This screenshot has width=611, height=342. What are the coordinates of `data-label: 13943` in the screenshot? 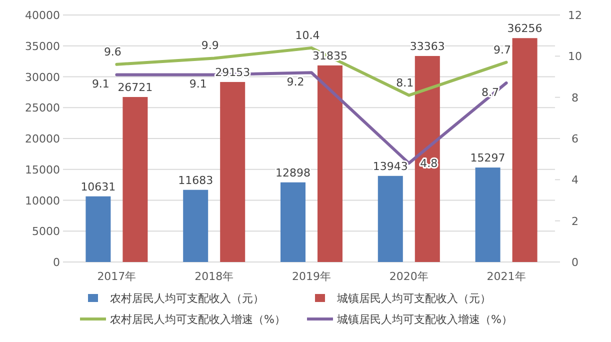 It's located at (390, 166).